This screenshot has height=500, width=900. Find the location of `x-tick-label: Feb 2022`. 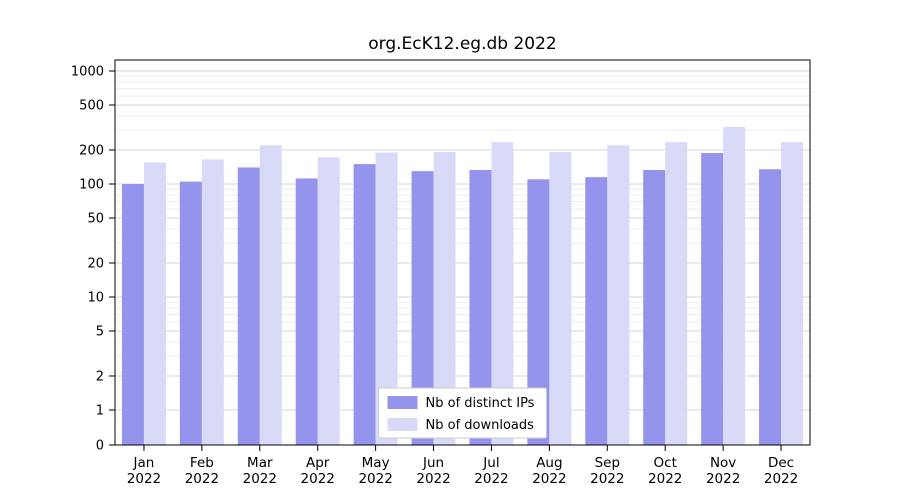

x-tick-label: Feb 2022 is located at coordinates (202, 471).